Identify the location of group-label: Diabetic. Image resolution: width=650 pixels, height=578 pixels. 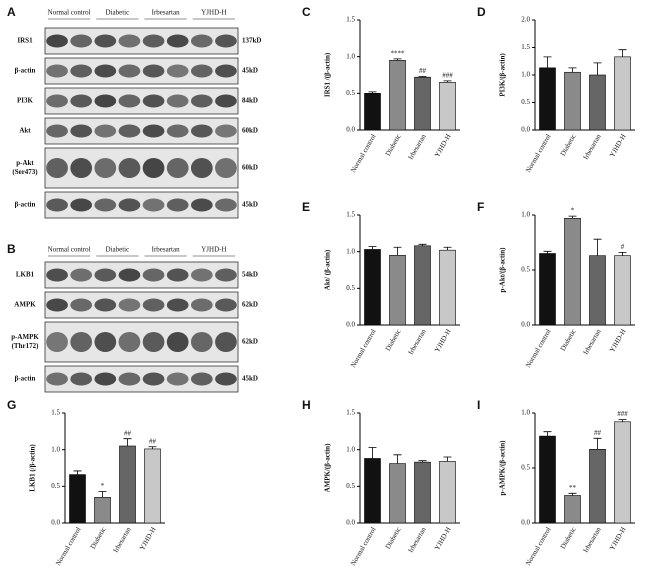
(118, 250).